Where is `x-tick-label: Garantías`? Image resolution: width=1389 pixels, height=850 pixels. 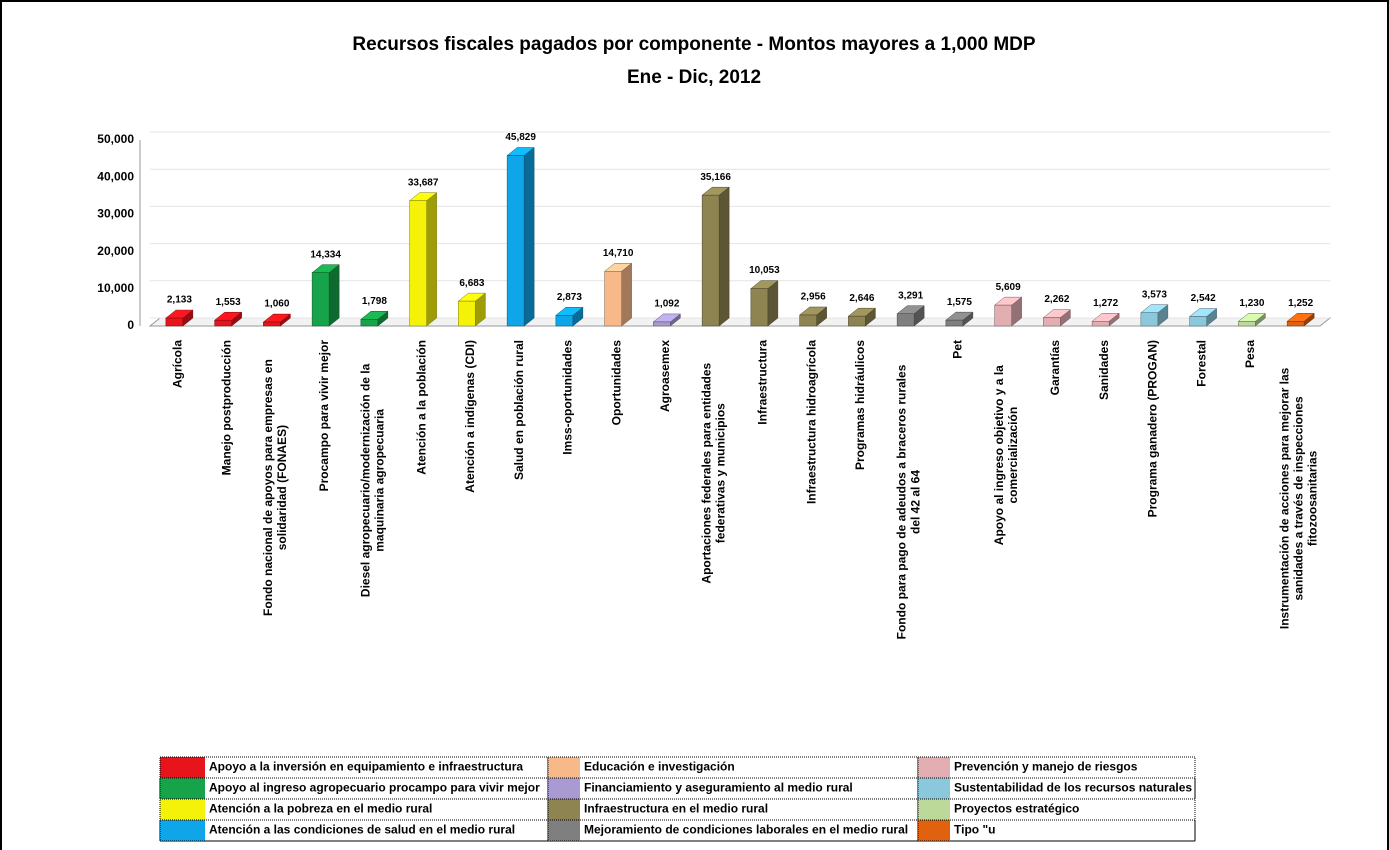 x-tick-label: Garantías is located at coordinates (1055, 368).